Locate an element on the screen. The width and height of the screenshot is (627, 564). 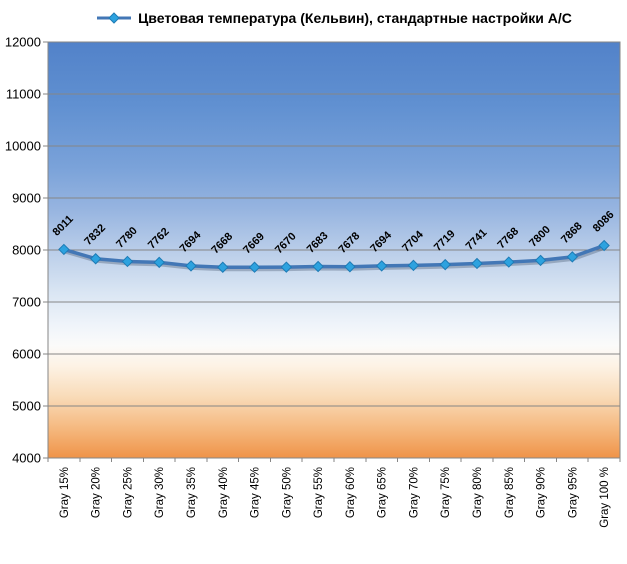
y-axis-label: 9000 is located at coordinates (26, 198).